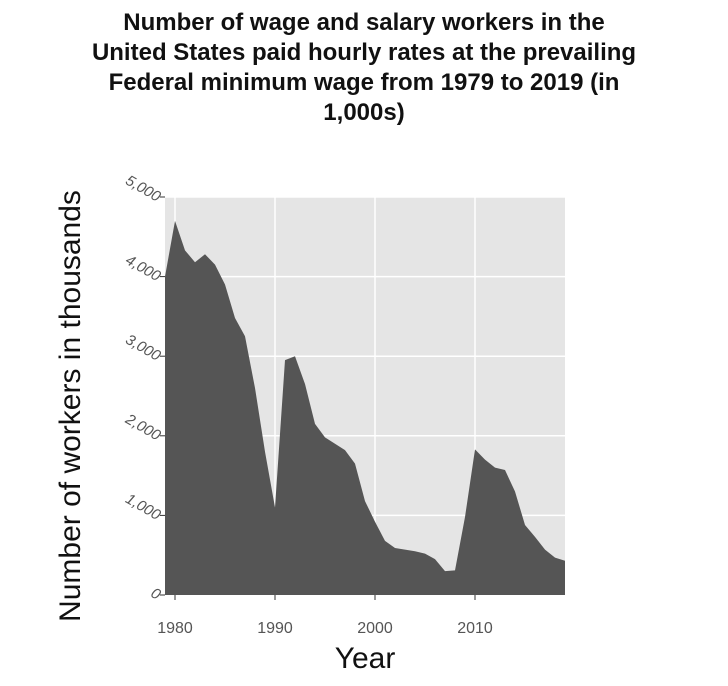 The image size is (728, 686). What do you see at coordinates (156, 594) in the screenshot?
I see `y-tick-label: 0` at bounding box center [156, 594].